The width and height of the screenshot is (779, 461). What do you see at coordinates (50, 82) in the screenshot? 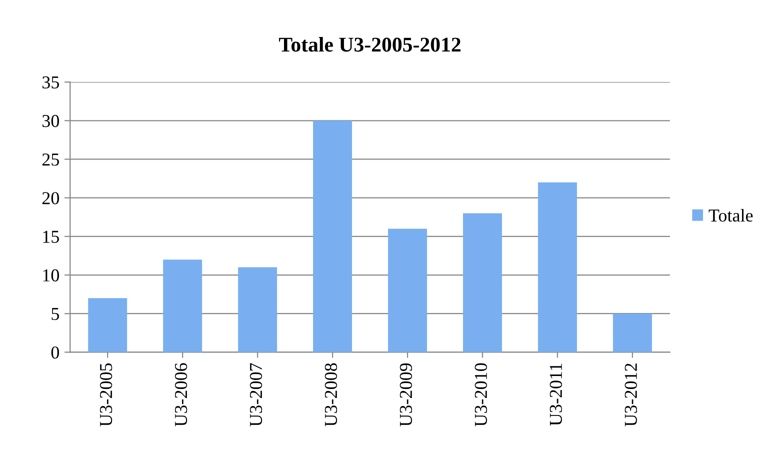
I see `y-tick-label: 35` at bounding box center [50, 82].